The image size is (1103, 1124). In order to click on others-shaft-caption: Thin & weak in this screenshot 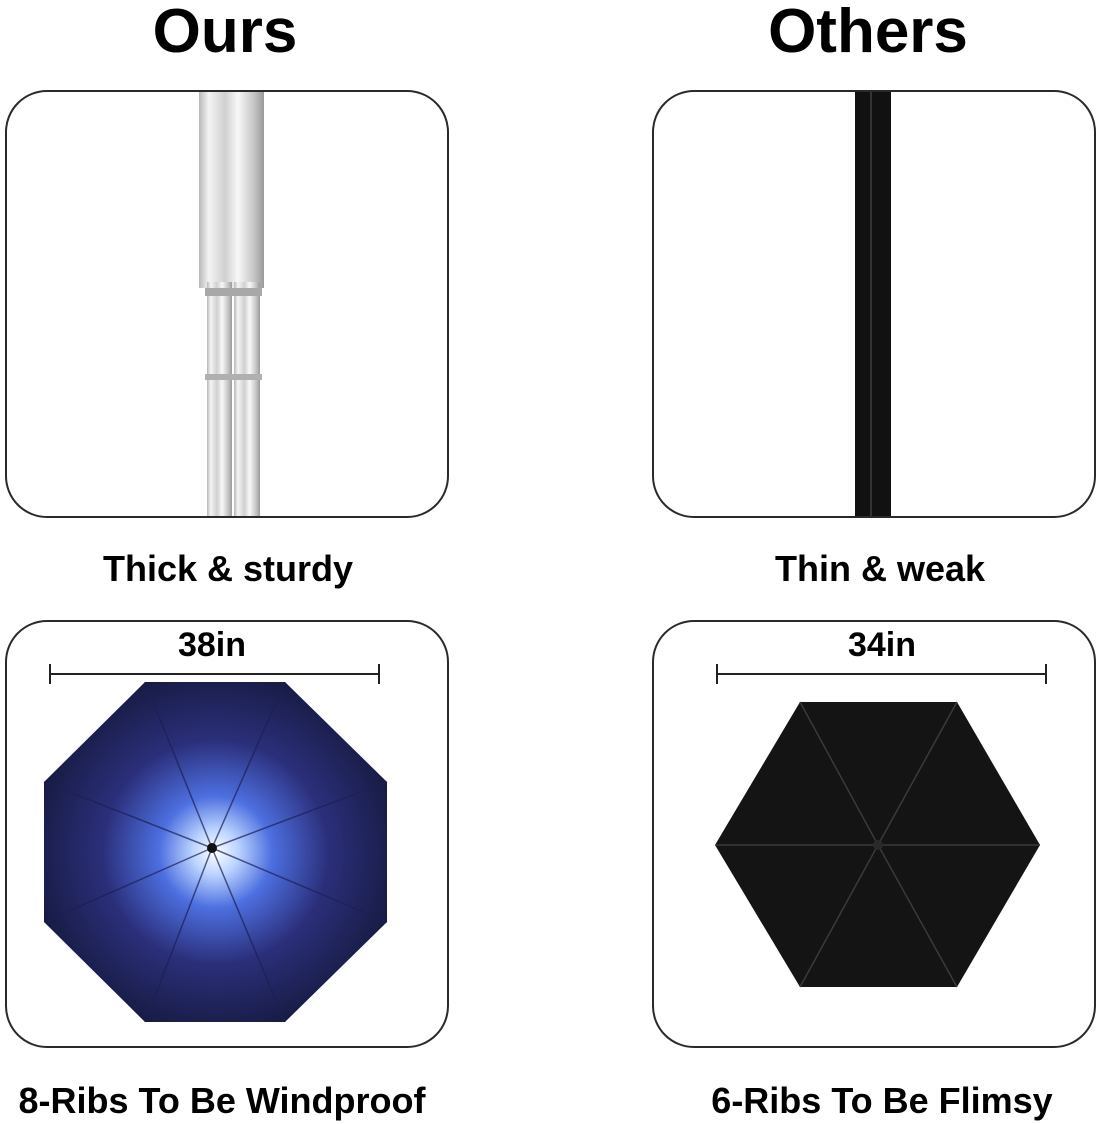, I will do `click(880, 568)`.